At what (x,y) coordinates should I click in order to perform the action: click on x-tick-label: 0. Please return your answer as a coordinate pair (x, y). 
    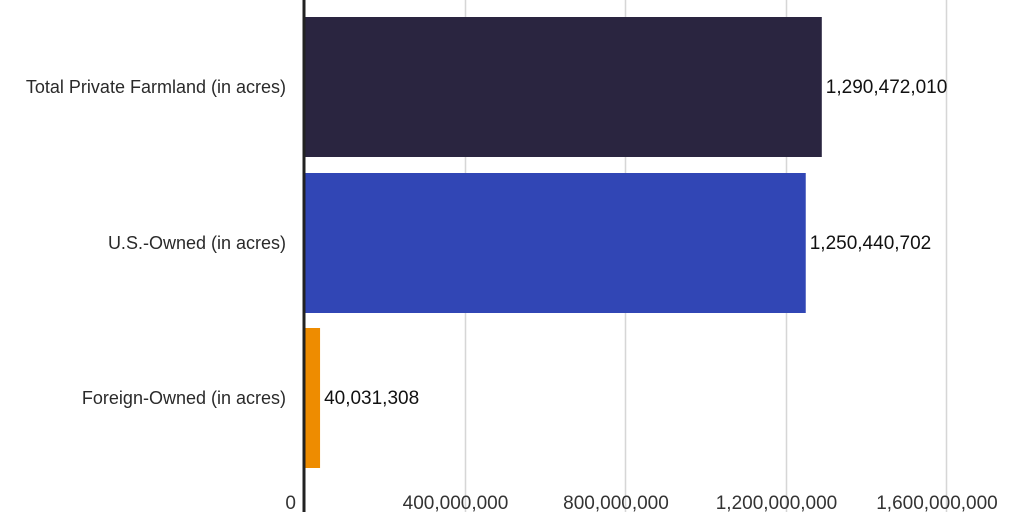
    Looking at the image, I should click on (290, 502).